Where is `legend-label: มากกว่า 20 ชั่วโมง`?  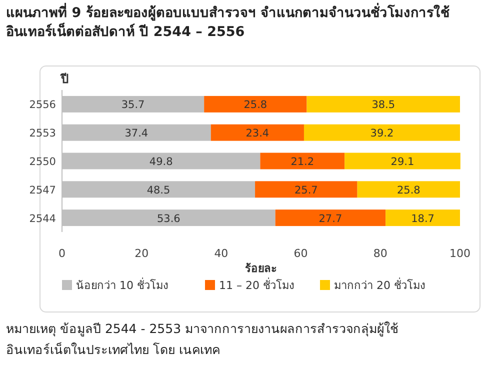
legend-label: มากกว่า 20 ชั่วโมง is located at coordinates (379, 284).